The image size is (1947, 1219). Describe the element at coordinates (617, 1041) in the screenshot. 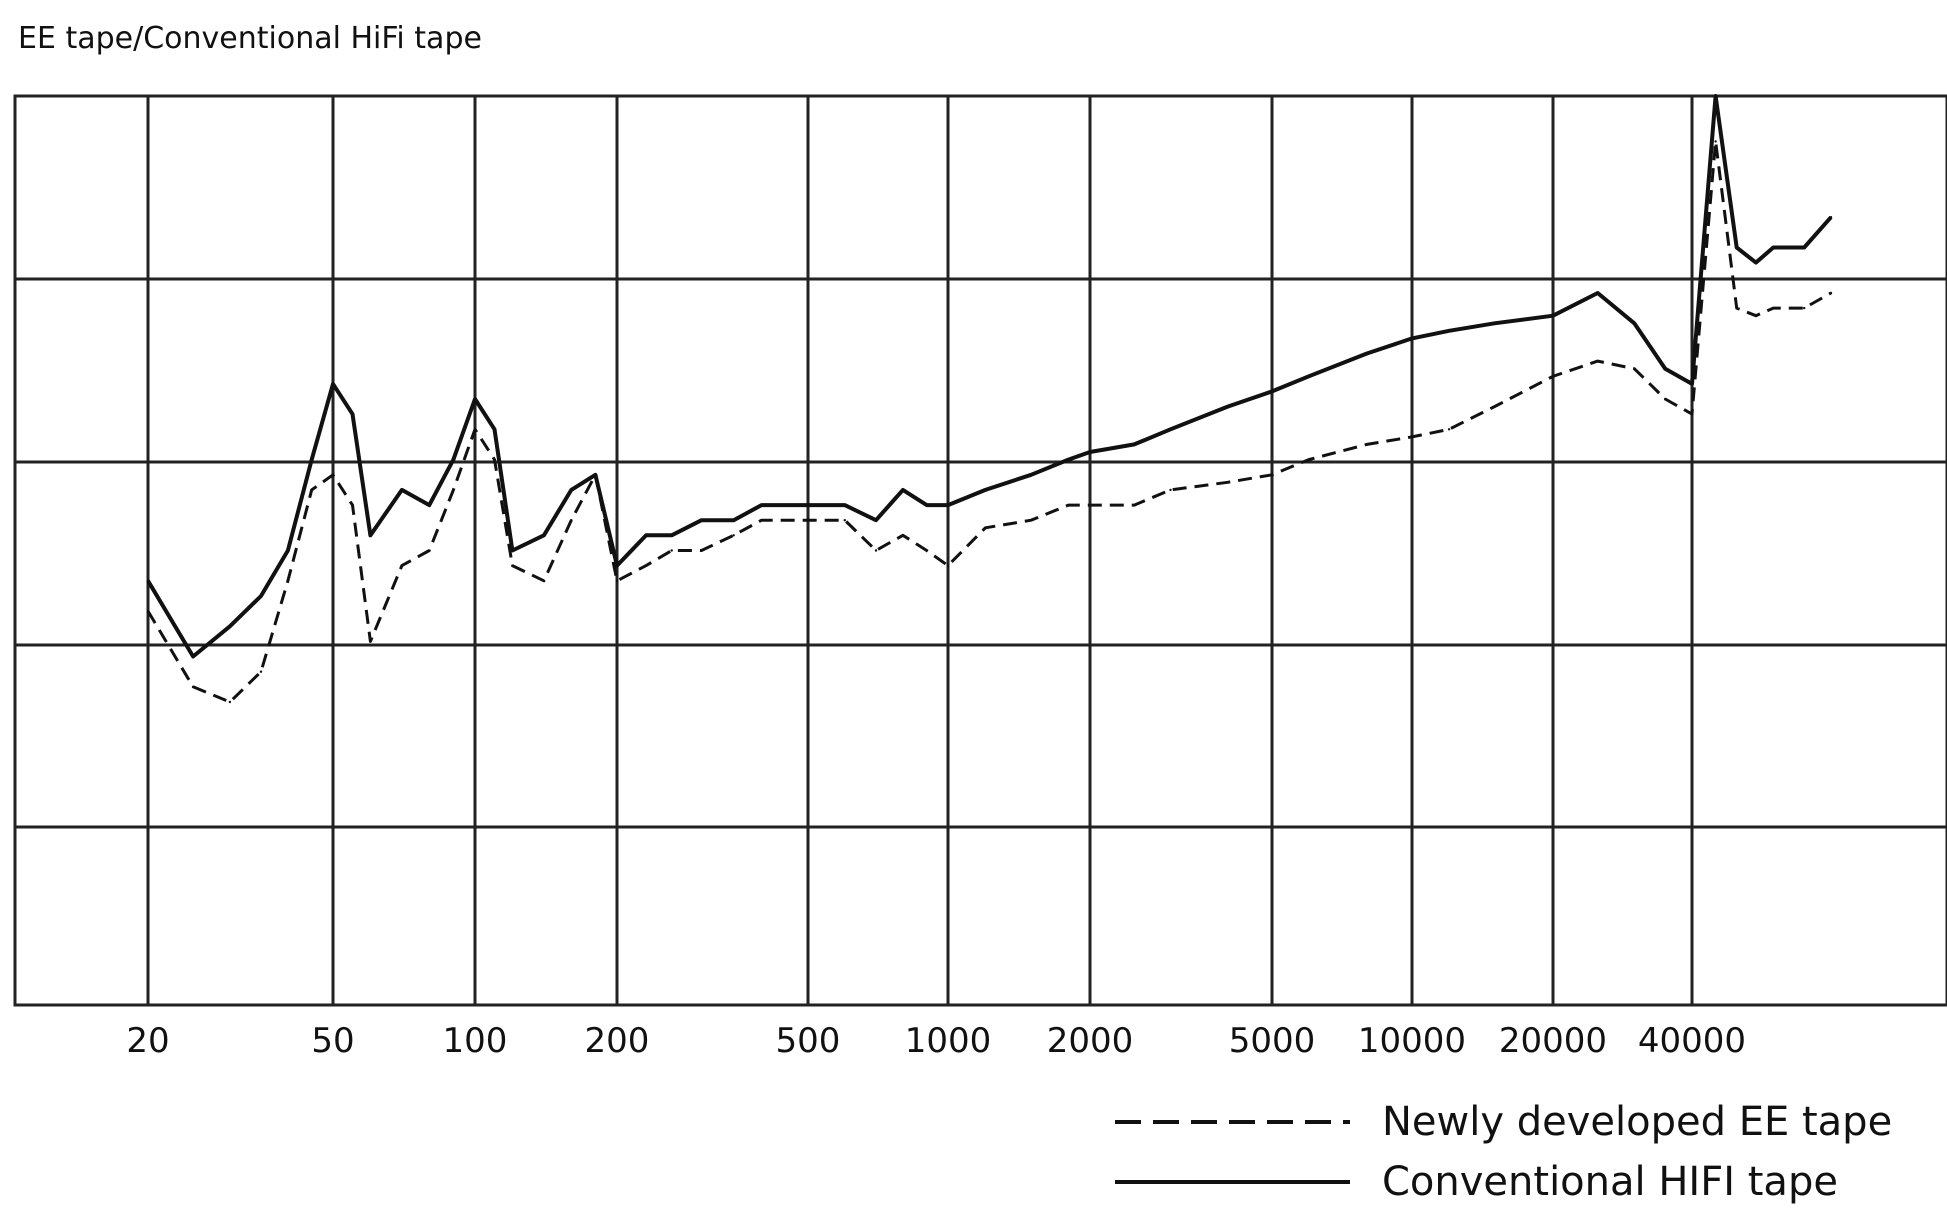

I see `x-tick-label: 200` at that location.